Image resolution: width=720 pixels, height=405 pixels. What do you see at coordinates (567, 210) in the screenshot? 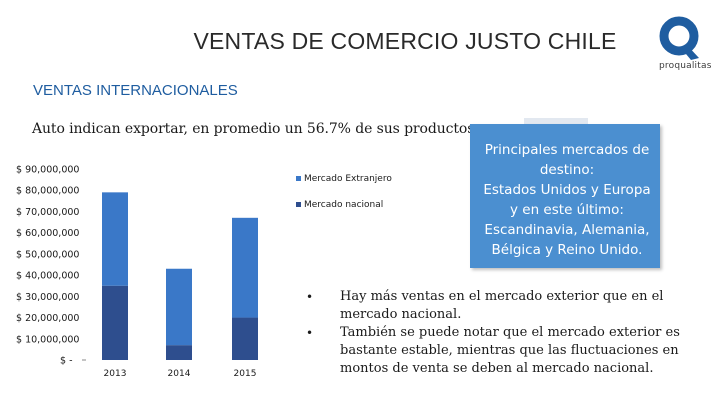
I see `callout-line: y en este último:` at bounding box center [567, 210].